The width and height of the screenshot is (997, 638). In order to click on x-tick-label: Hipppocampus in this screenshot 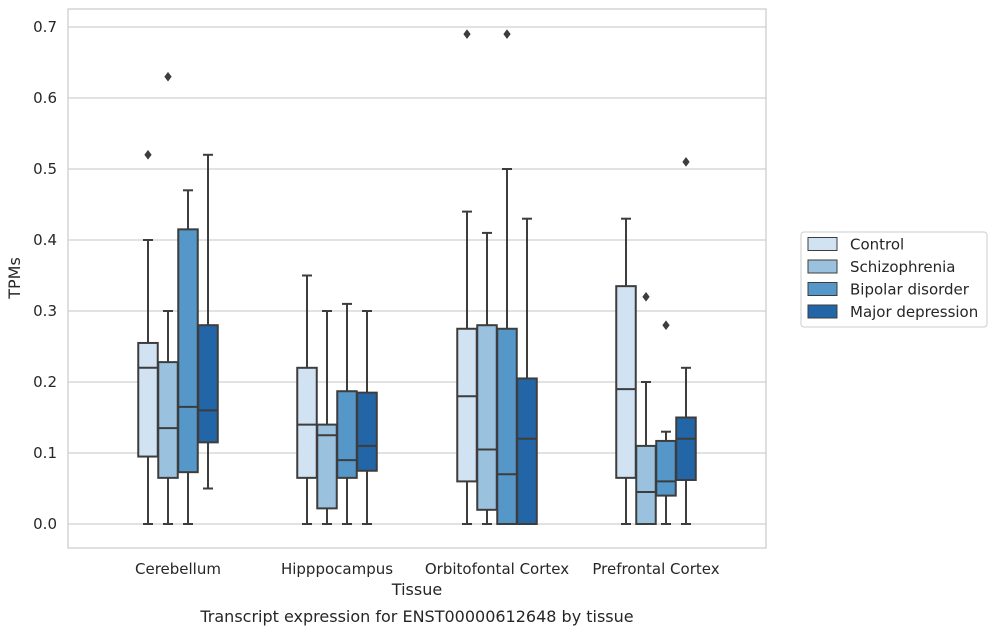, I will do `click(337, 569)`.